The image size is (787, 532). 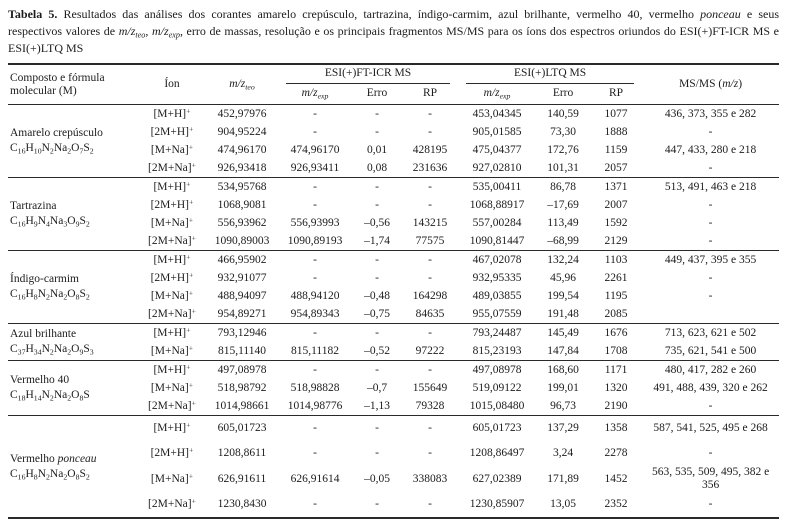 What do you see at coordinates (616, 277) in the screenshot?
I see `ltq-rp-cell: 2261` at bounding box center [616, 277].